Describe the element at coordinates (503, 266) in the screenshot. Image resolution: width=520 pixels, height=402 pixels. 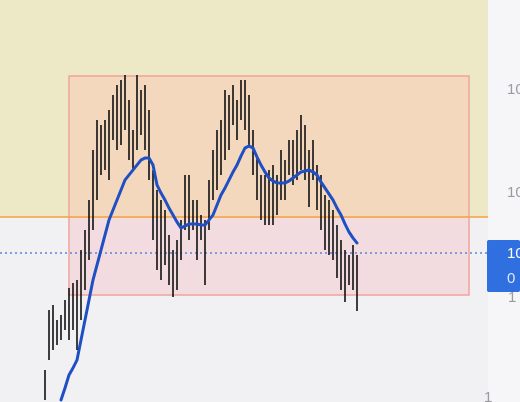
I see `price-label-box` at that location.